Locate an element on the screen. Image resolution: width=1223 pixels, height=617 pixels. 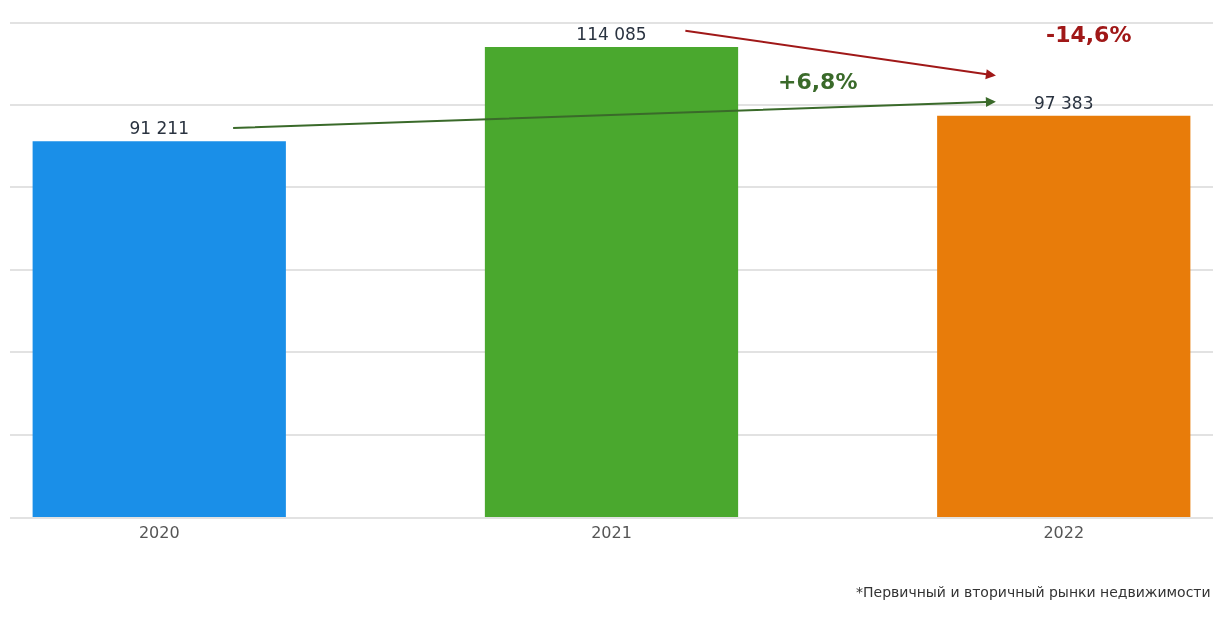
data-label: 91 211 is located at coordinates (159, 128).